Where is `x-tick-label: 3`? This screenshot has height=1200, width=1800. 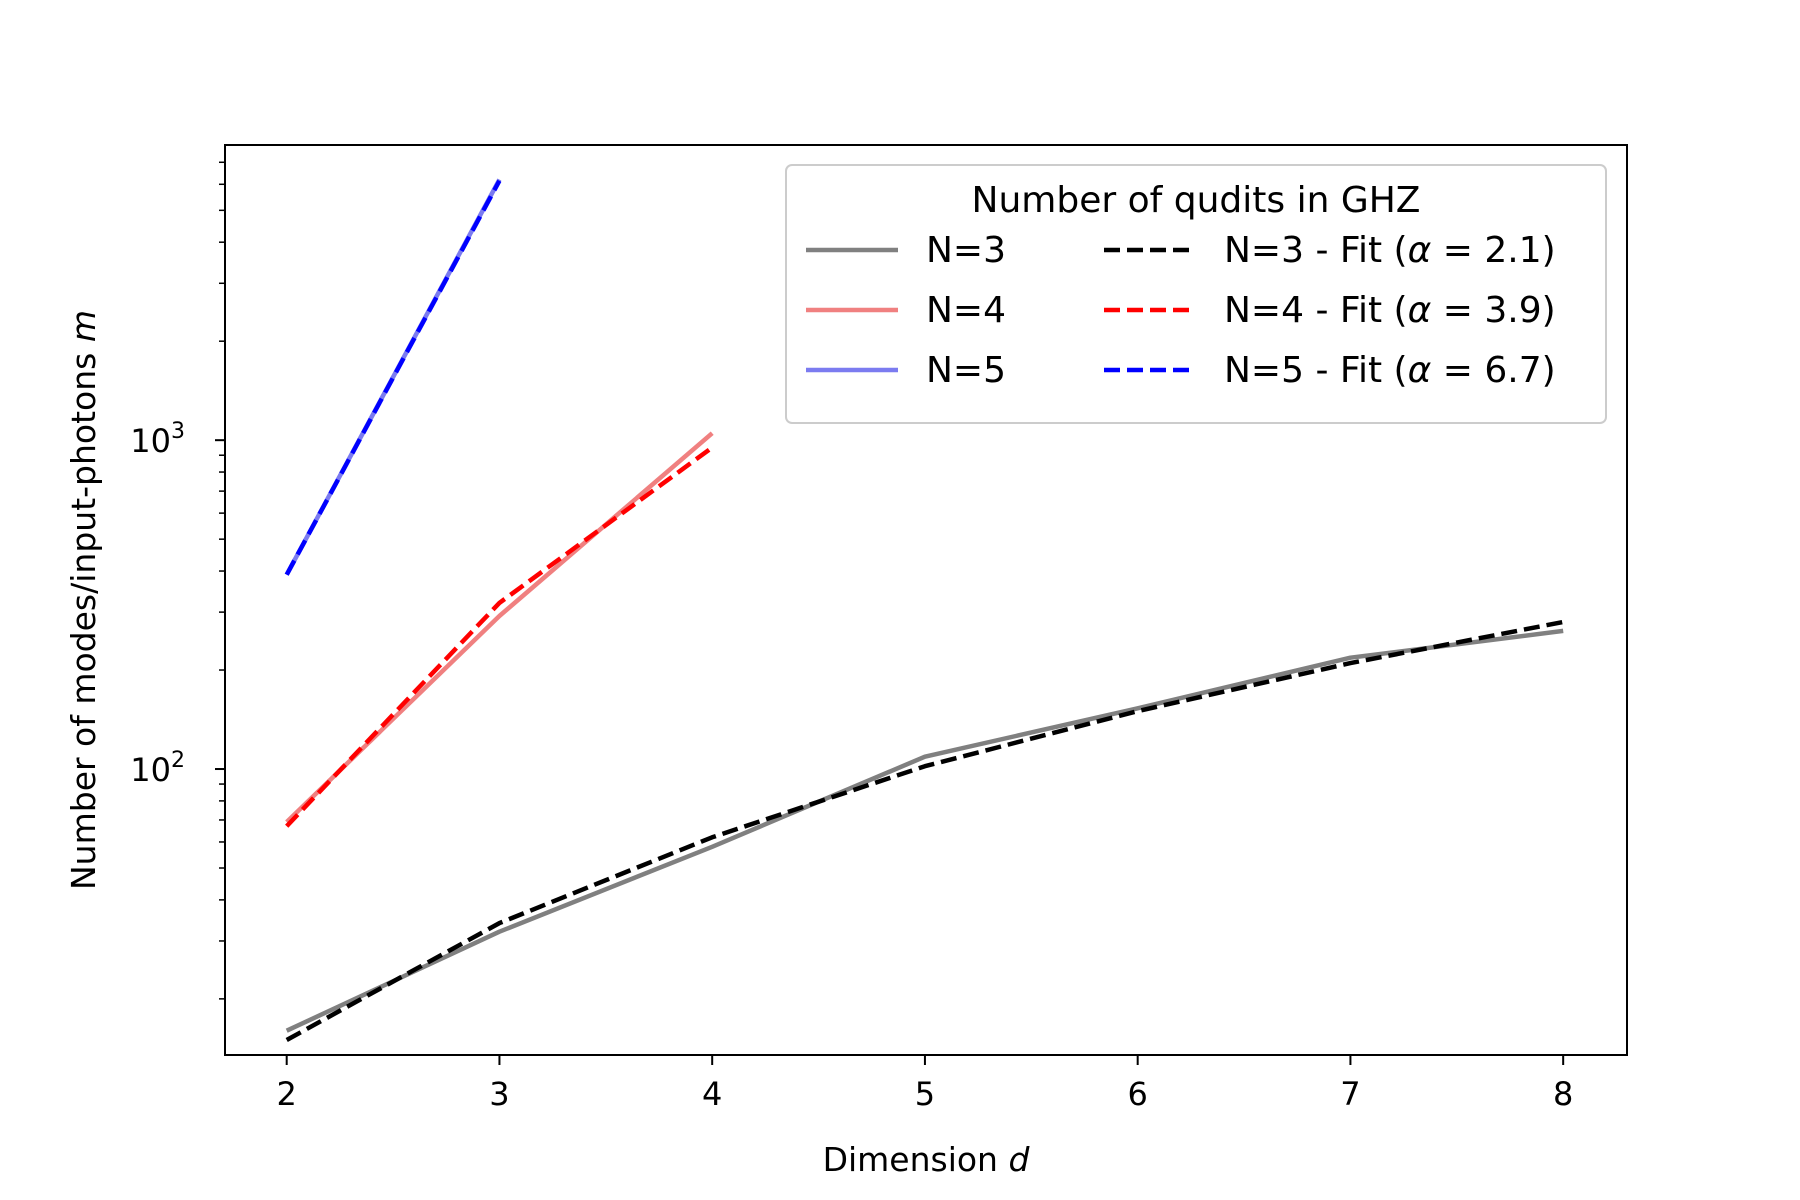
x-tick-label: 3 is located at coordinates (499, 1094).